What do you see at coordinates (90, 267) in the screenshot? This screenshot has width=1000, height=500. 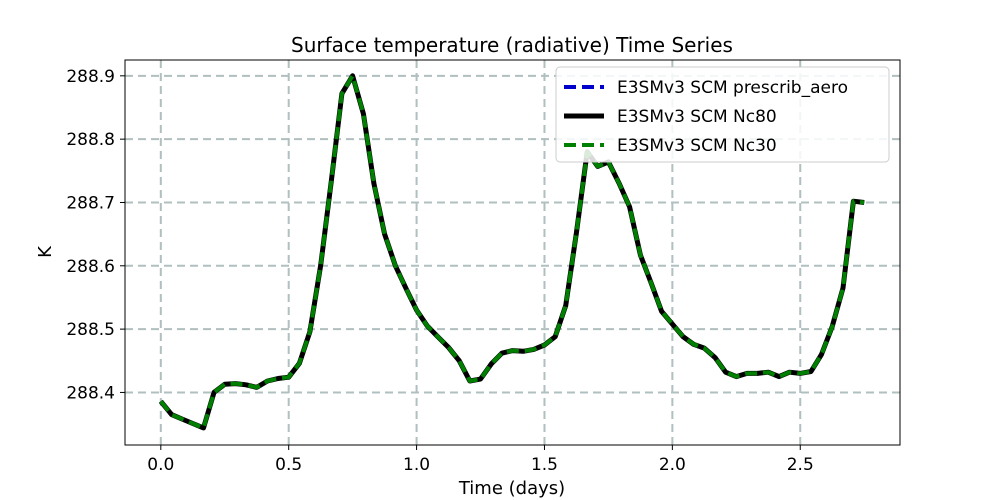 I see `y-tick-label: 288.6` at bounding box center [90, 267].